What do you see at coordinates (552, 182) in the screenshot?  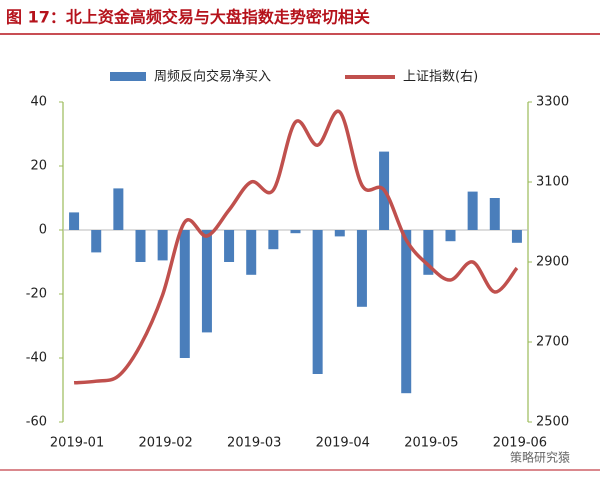 I see `y2-tick-label: 3100` at bounding box center [552, 182].